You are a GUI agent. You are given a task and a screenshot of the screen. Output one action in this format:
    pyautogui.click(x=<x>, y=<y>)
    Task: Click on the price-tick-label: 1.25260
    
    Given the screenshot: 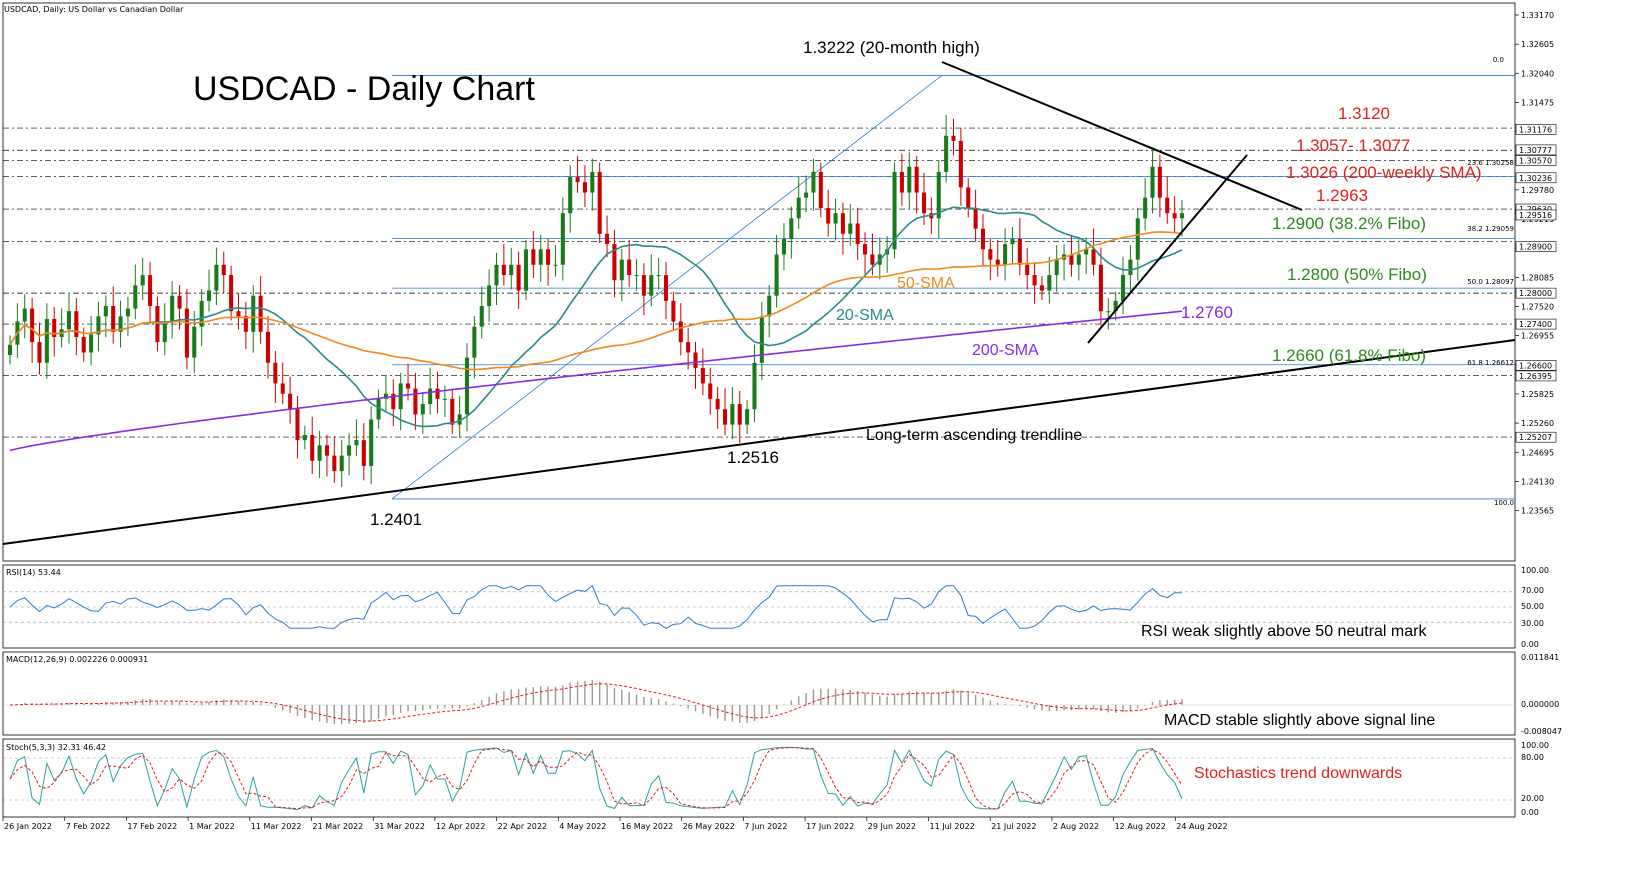 What is the action you would take?
    pyautogui.click(x=1537, y=423)
    